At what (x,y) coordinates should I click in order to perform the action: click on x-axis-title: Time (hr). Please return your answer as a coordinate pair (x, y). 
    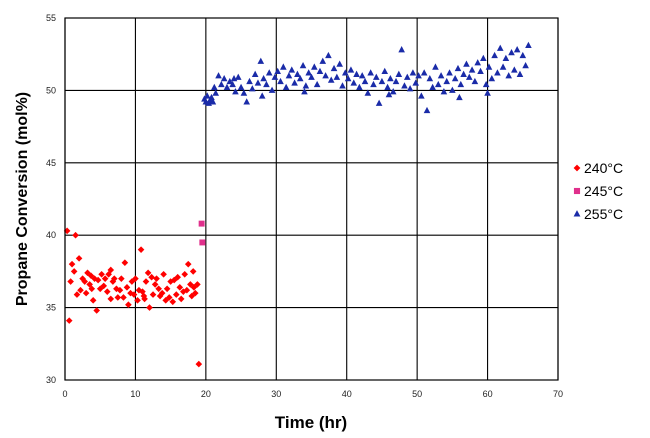
    Looking at the image, I should click on (311, 422).